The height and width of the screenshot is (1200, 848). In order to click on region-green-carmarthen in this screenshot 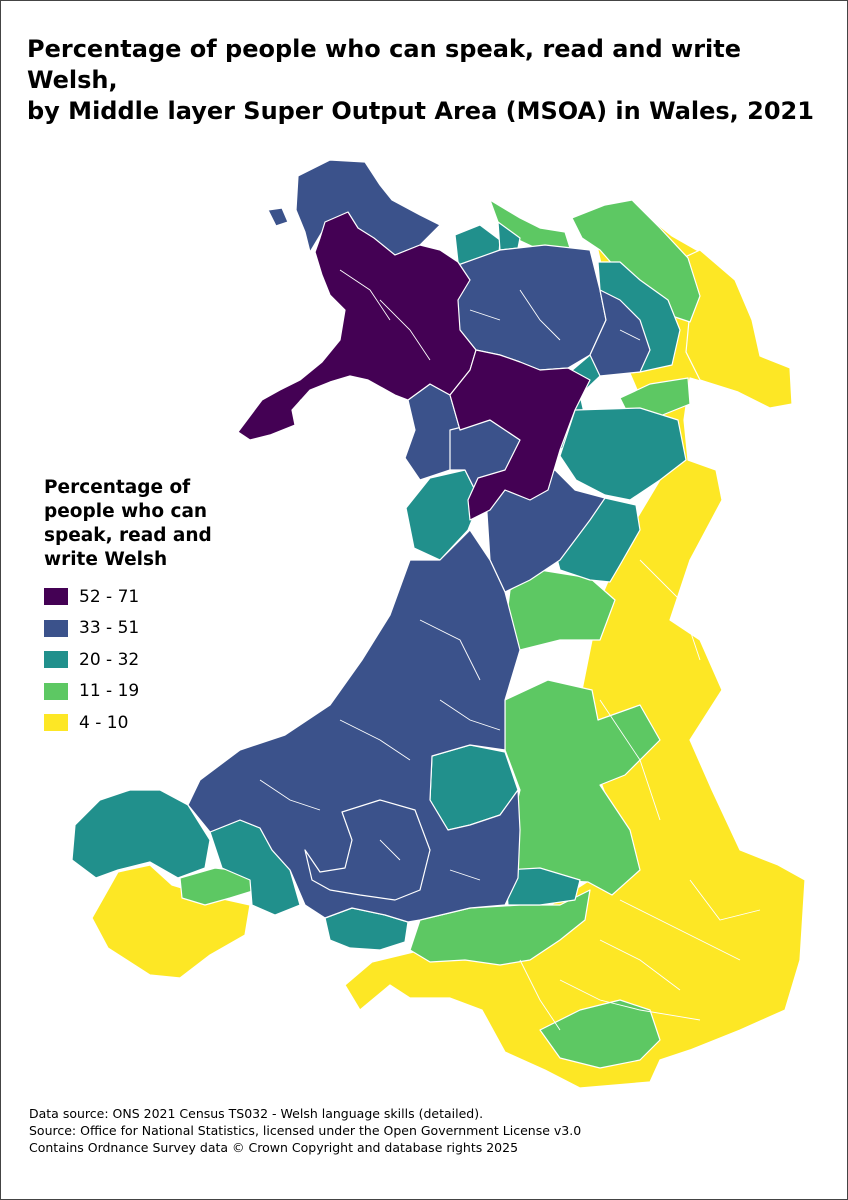, I will do `click(218, 886)`.